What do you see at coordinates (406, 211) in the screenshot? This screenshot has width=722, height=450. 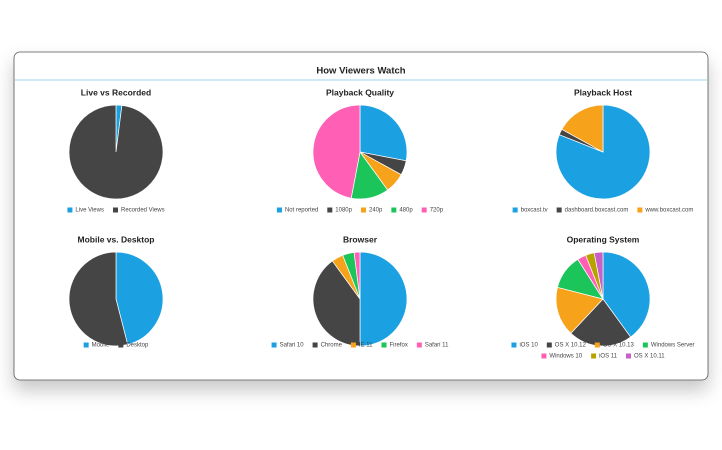 I see `legend-label: 480p` at bounding box center [406, 211].